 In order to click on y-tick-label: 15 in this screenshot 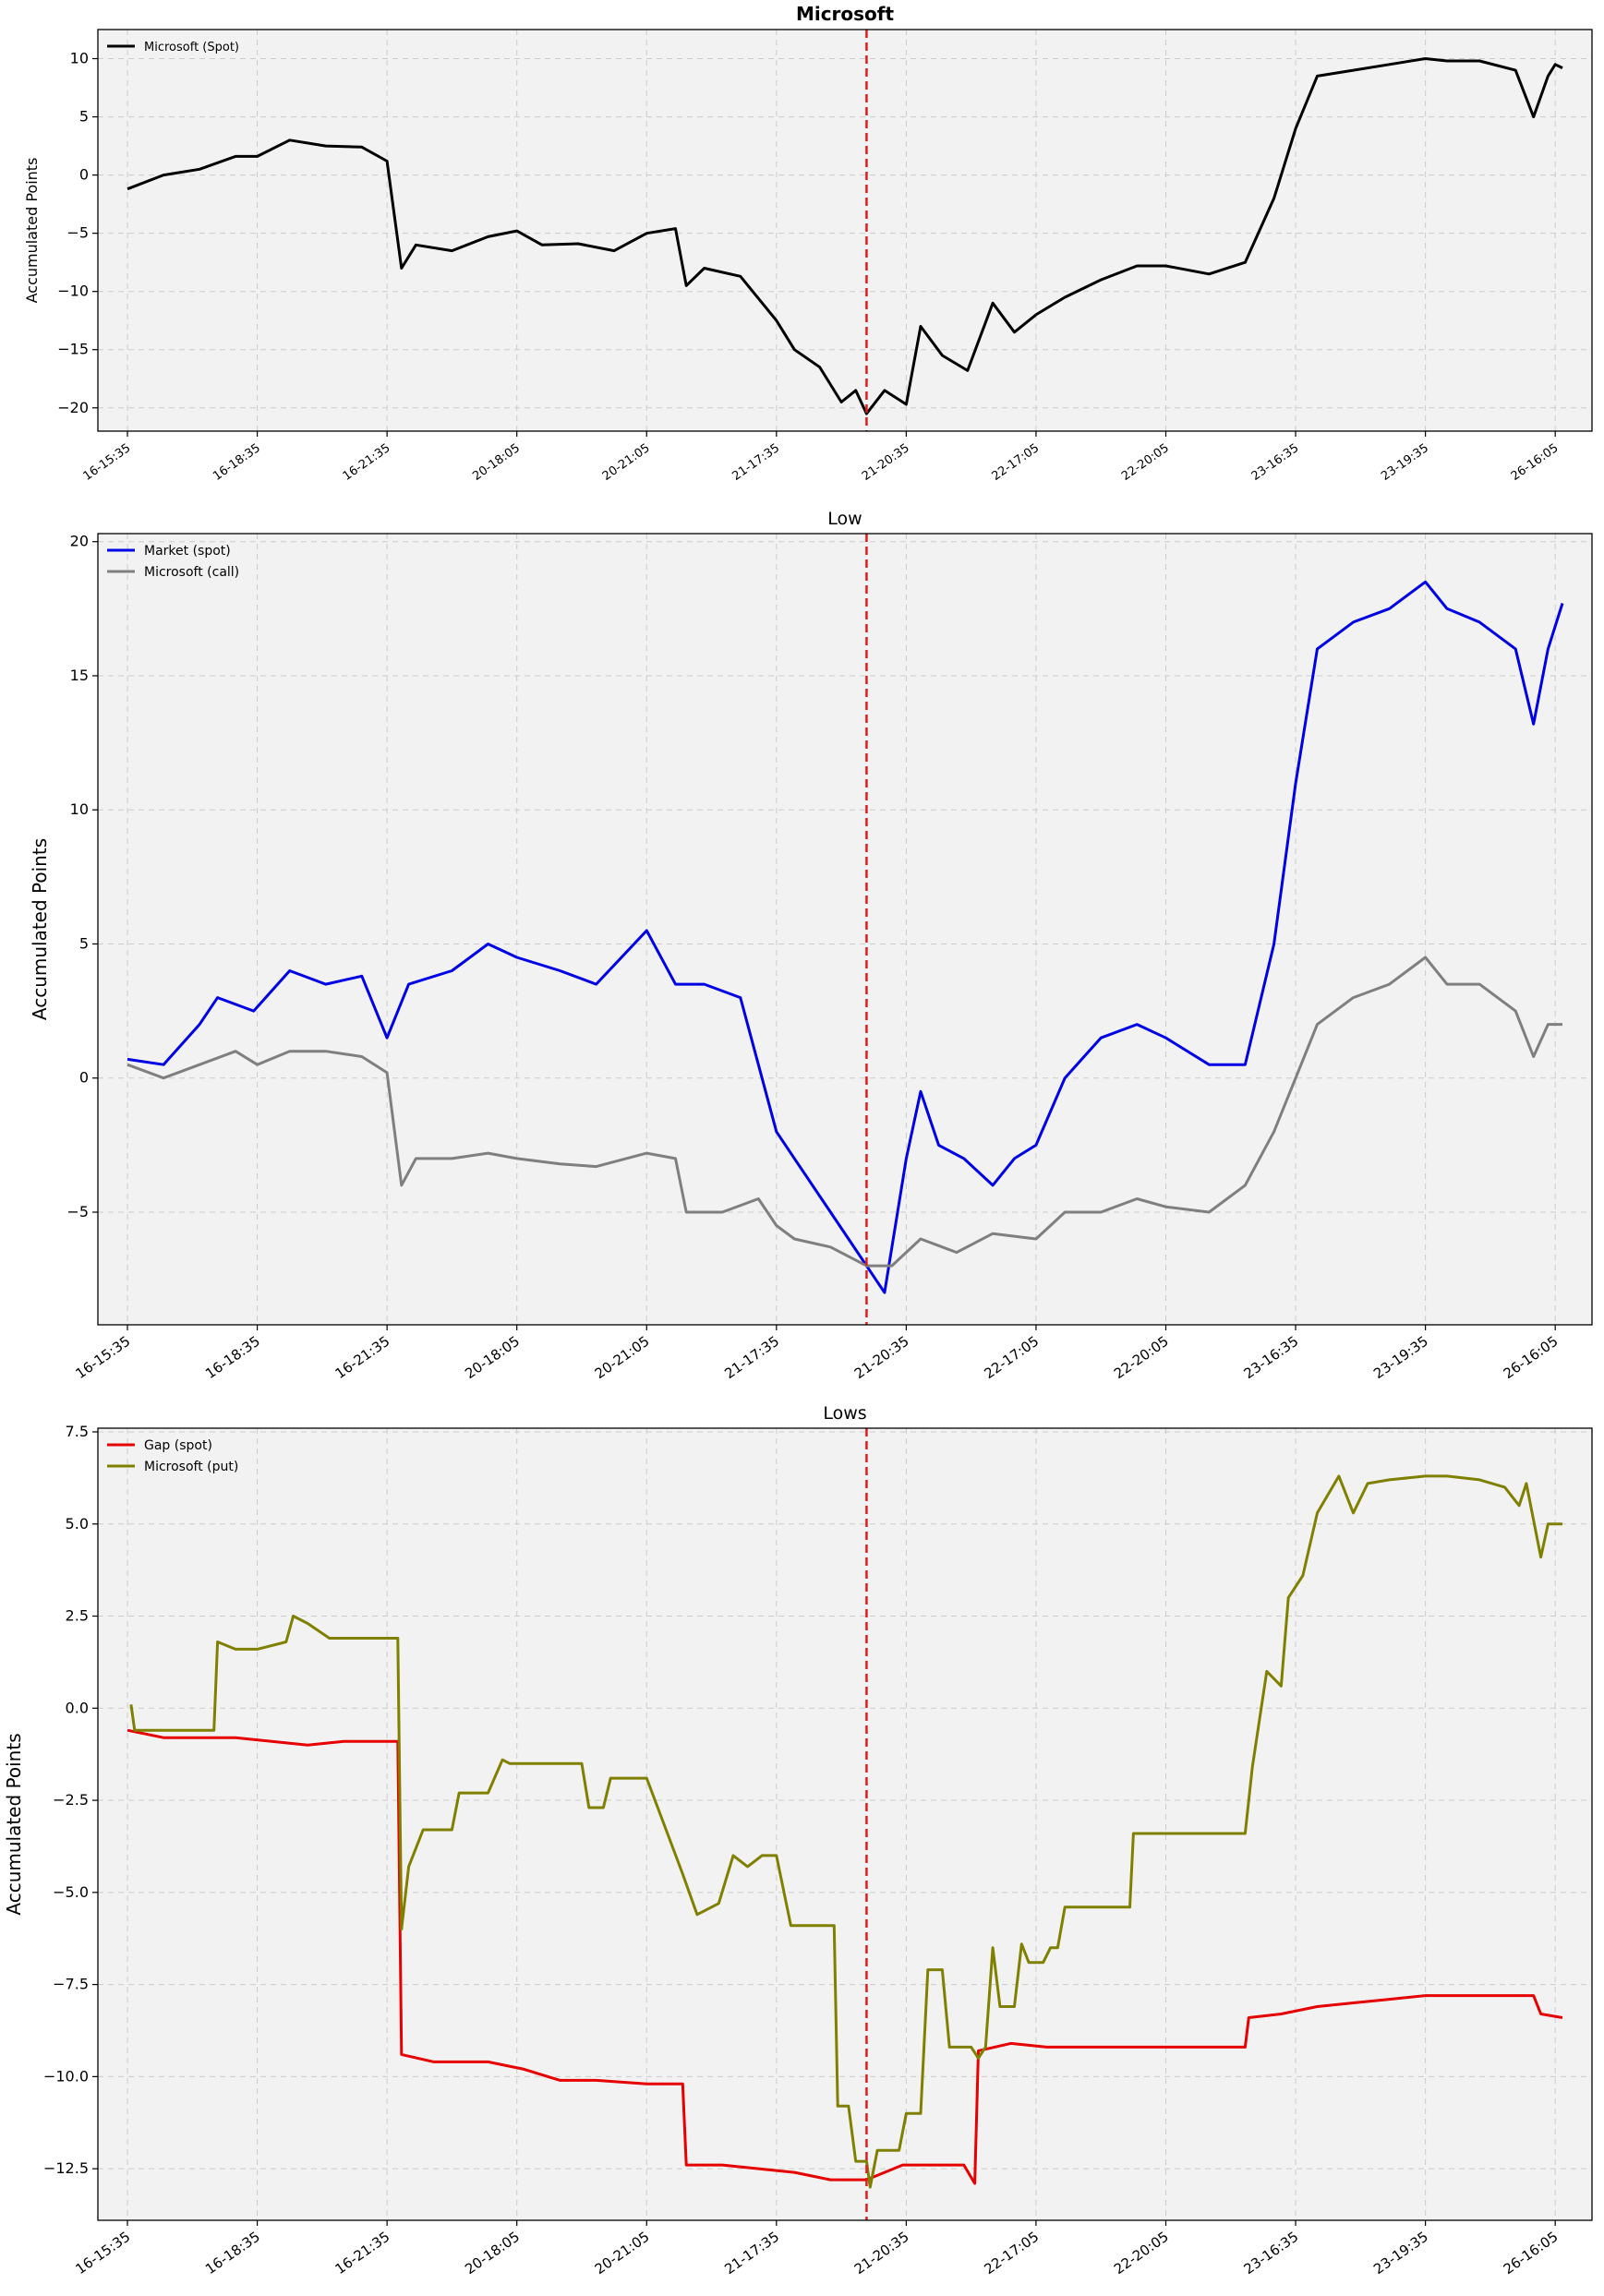, I will do `click(79, 675)`.